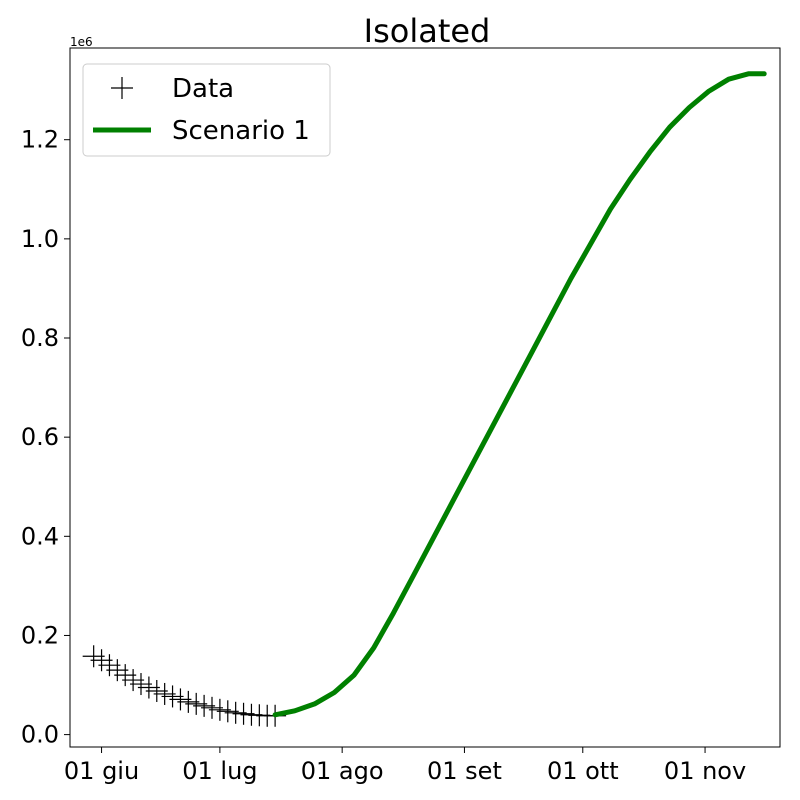  I want to click on legend-box, so click(206, 110).